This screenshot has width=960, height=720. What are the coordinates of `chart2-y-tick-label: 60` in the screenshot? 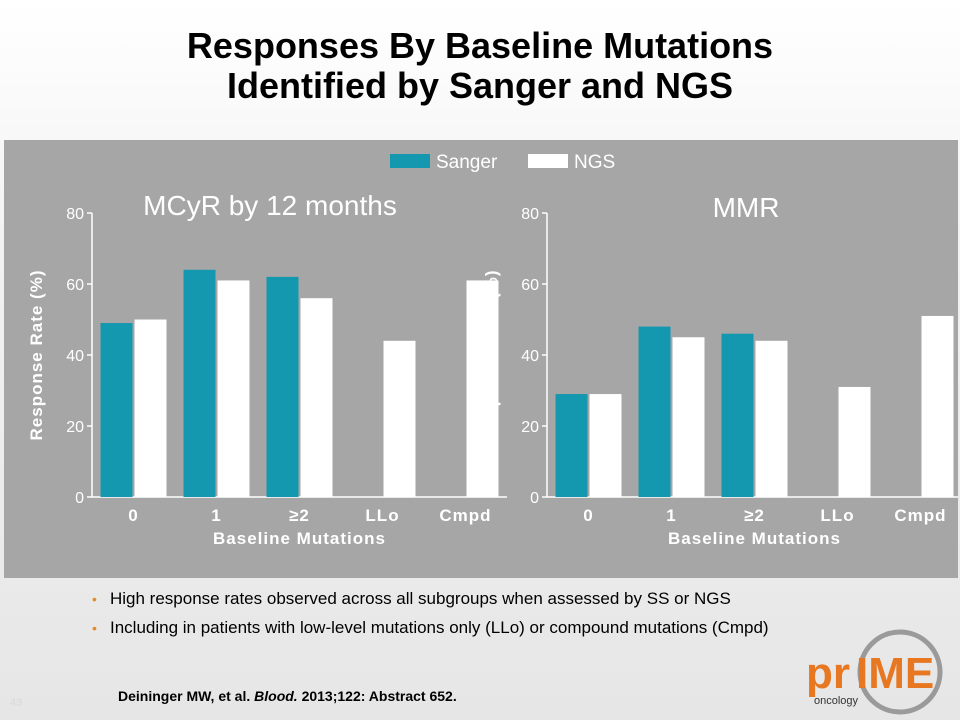 It's located at (530, 285).